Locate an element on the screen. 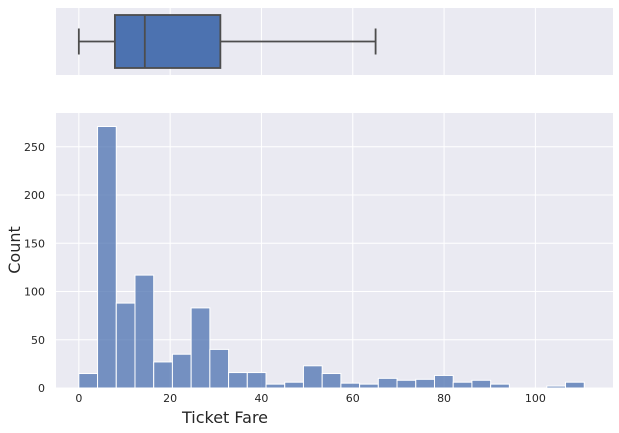  y-tick-label: 150 is located at coordinates (34, 243).